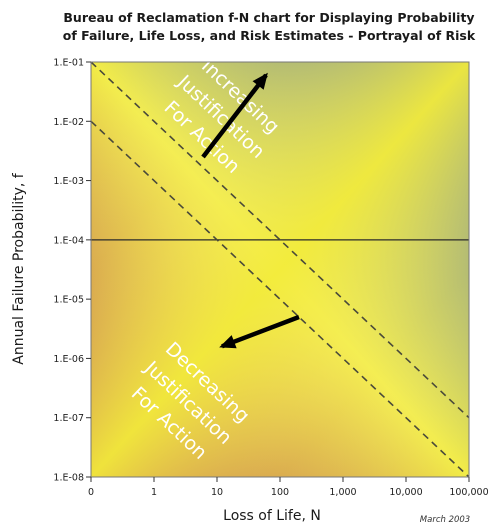  What do you see at coordinates (234, 115) in the screenshot?
I see `increasing-arrow-icon` at bounding box center [234, 115].